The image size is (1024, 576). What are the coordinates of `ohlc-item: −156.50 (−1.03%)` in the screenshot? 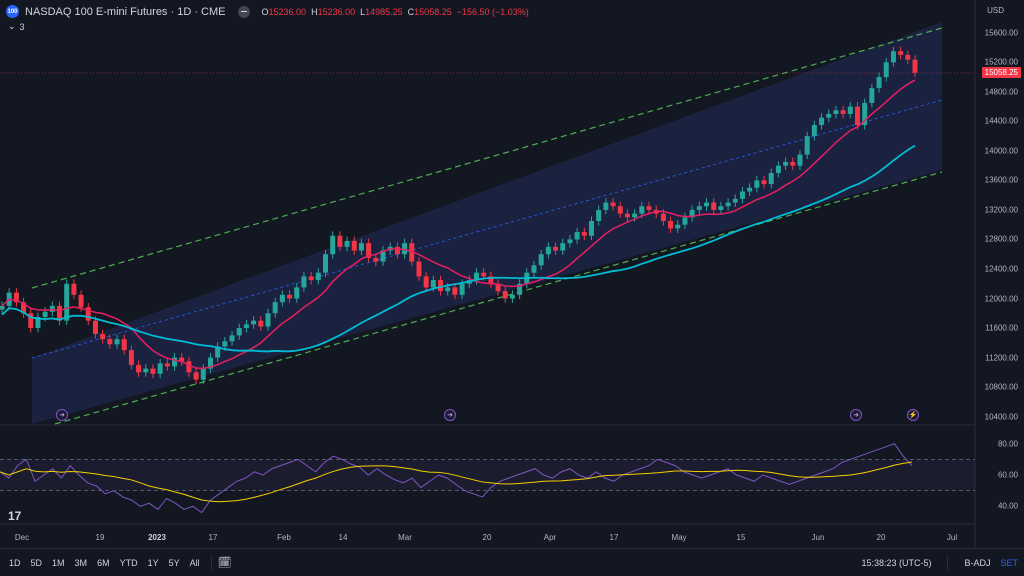 It's located at (493, 12).